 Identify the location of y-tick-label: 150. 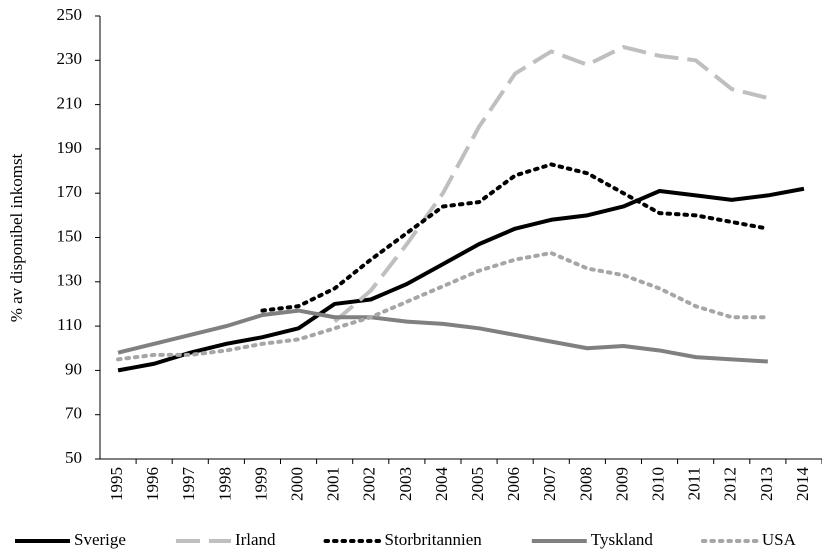
(70, 235).